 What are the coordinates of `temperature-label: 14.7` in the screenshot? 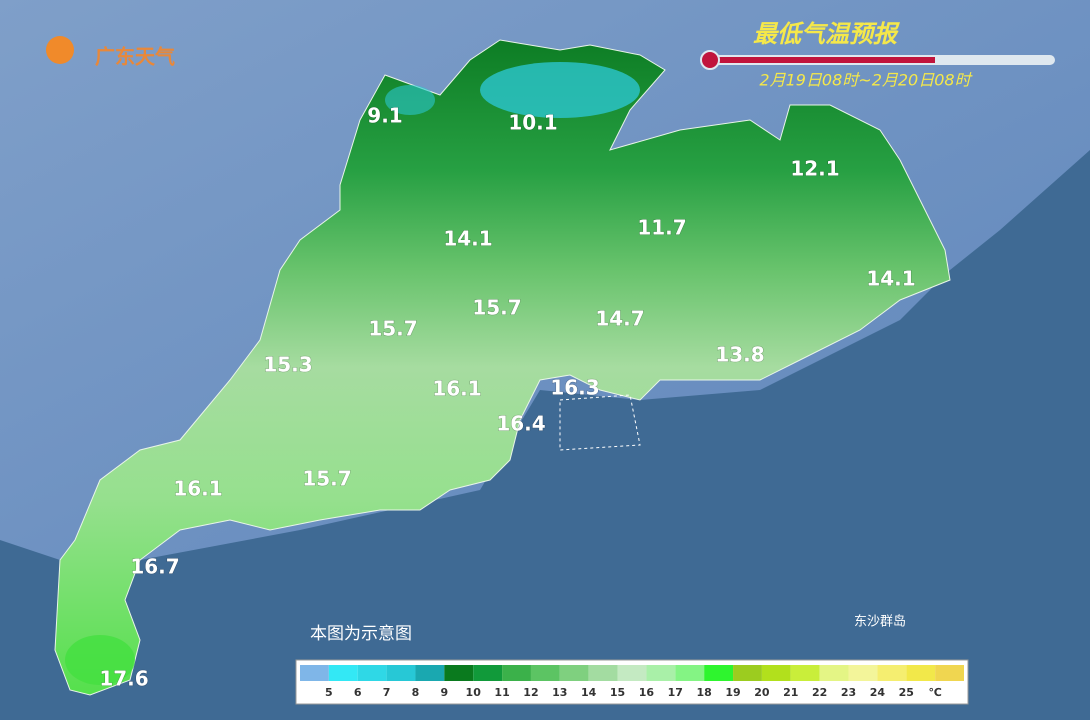 It's located at (619, 319).